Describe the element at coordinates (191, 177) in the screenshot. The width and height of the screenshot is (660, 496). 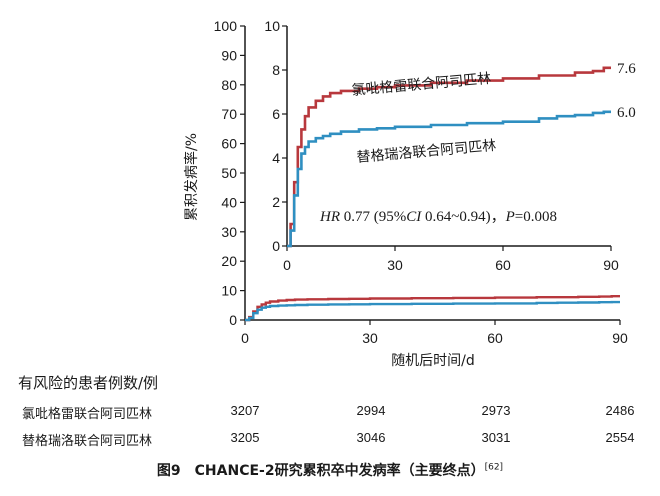
I see `y-axis-title: 累积发病率/%` at that location.